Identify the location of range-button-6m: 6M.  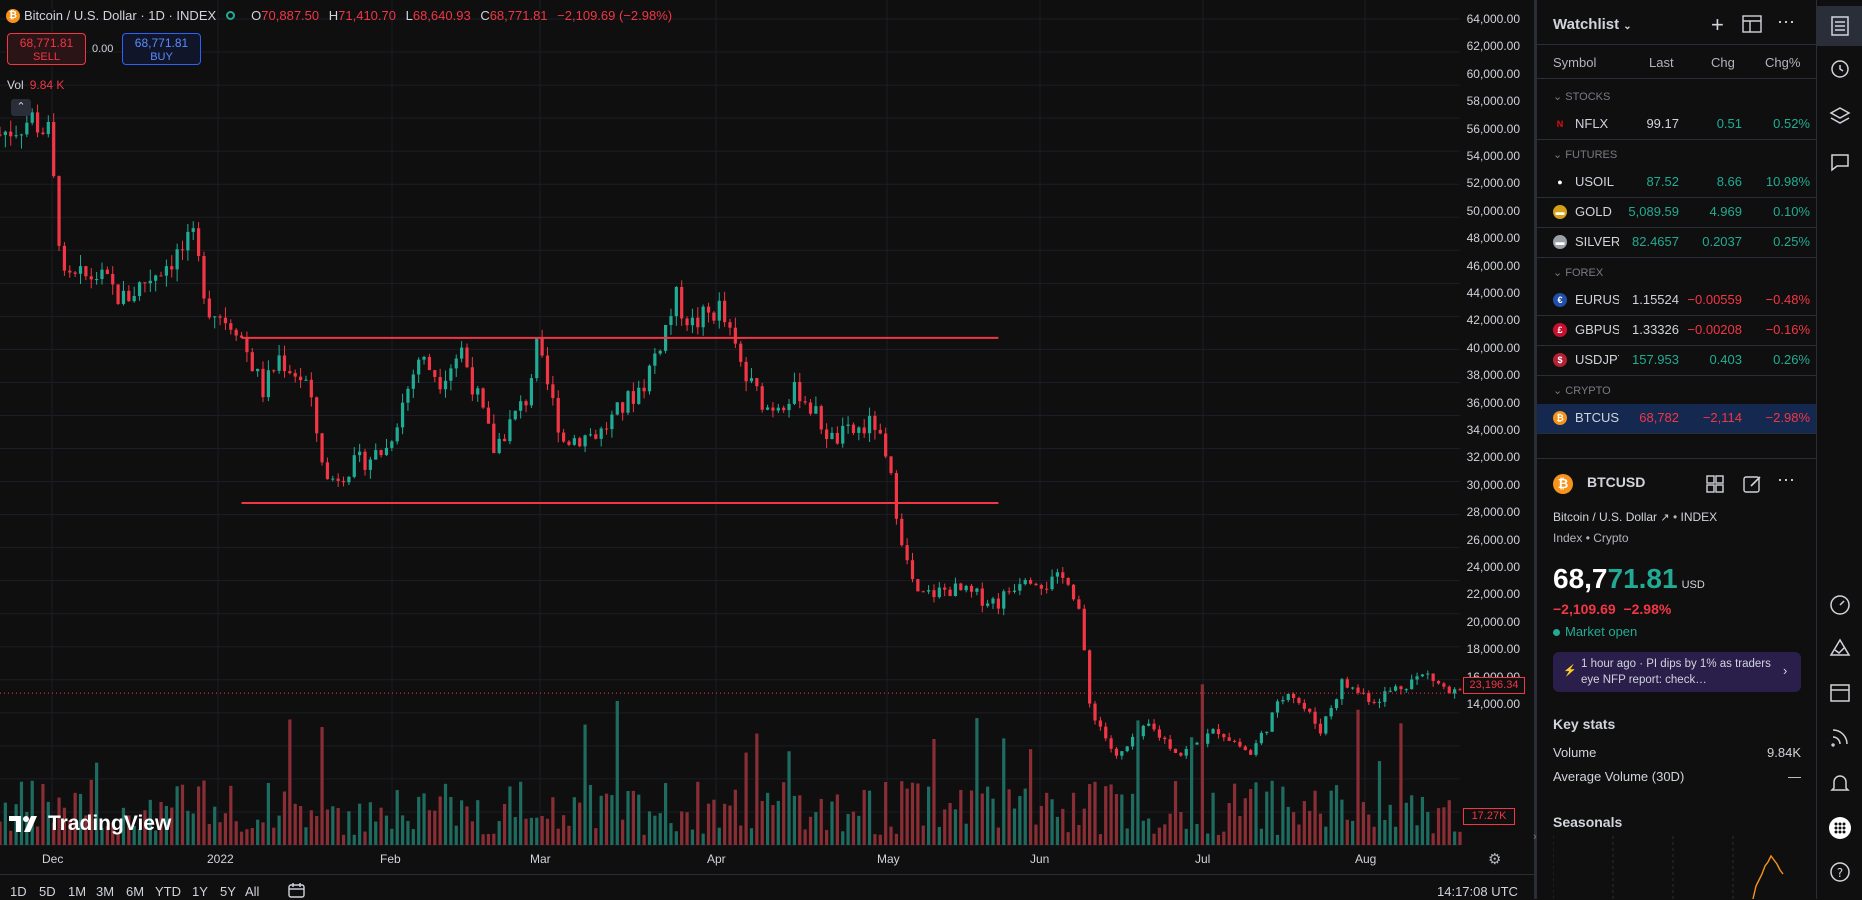
(135, 891).